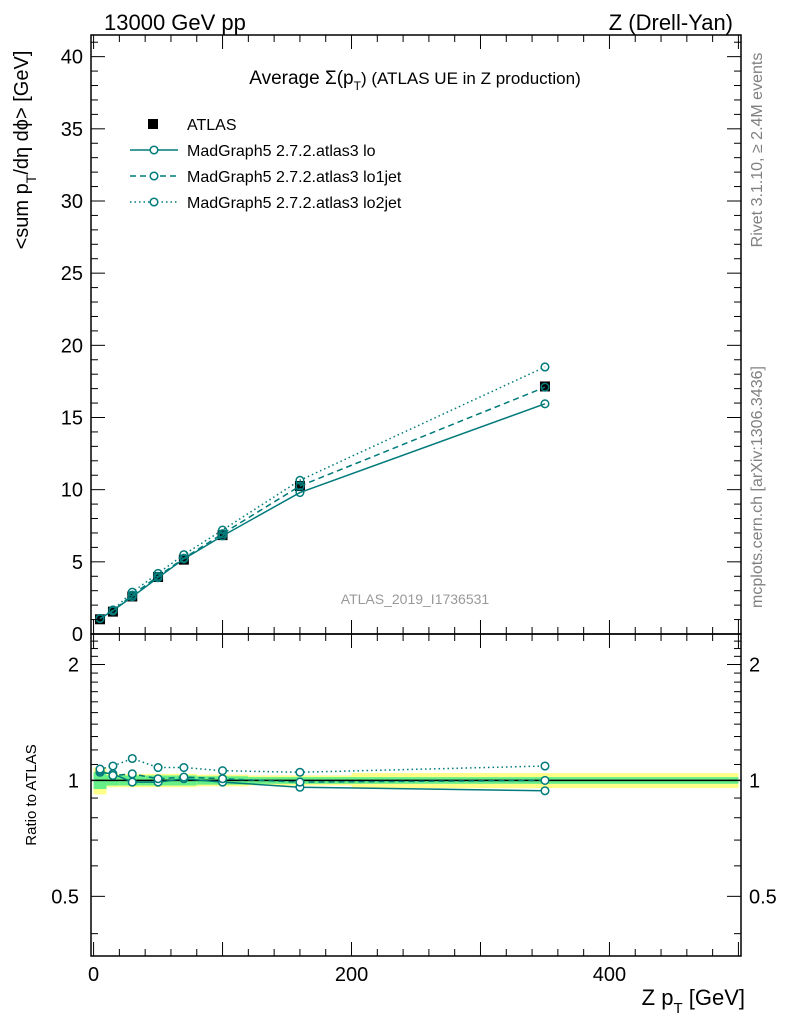  I want to click on energy-label: 13000 GeV pp, so click(175, 22).